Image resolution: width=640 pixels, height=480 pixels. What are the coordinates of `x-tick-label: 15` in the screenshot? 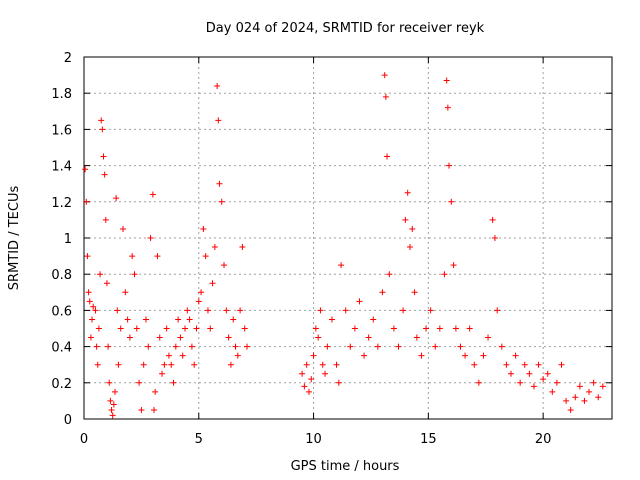 It's located at (428, 439).